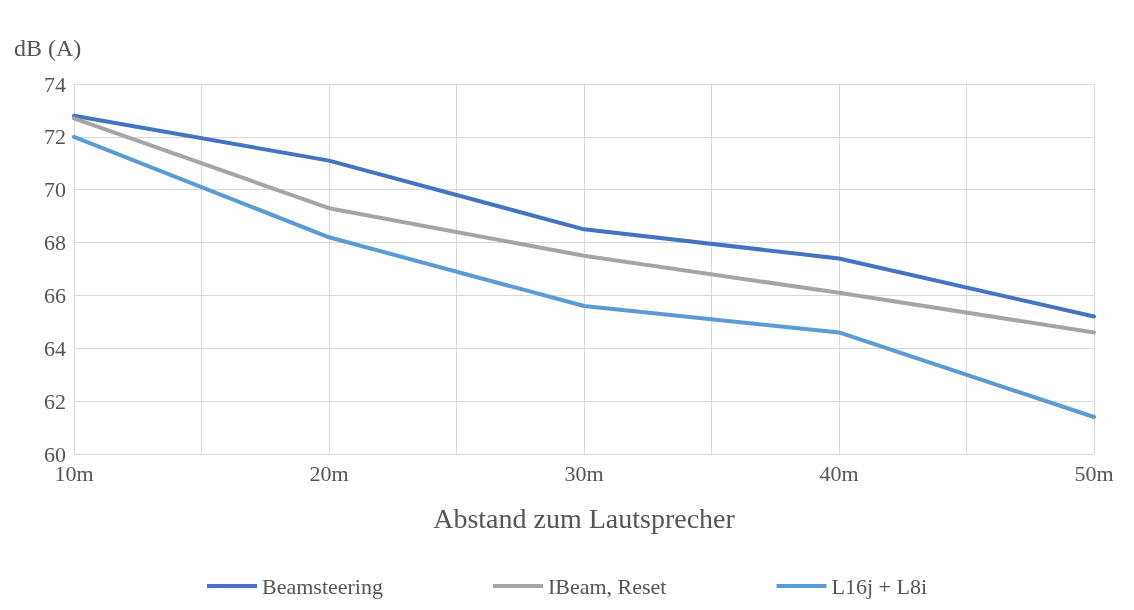 This screenshot has height=610, width=1134. I want to click on x-tick-label: 40m, so click(839, 473).